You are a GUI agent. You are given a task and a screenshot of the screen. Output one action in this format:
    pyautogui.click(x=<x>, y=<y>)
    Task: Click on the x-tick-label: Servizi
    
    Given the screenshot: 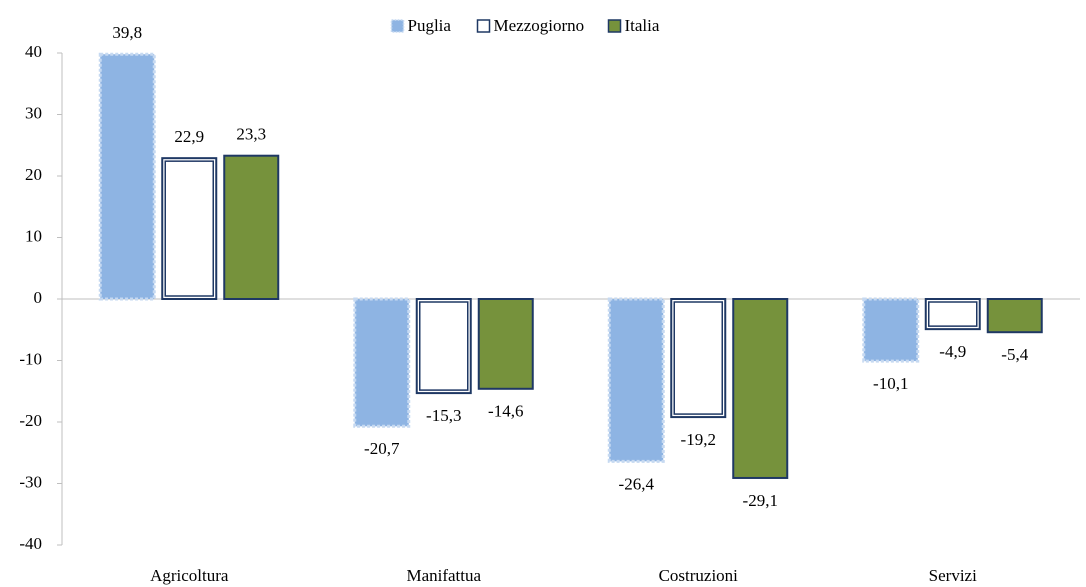 What is the action you would take?
    pyautogui.click(x=953, y=575)
    